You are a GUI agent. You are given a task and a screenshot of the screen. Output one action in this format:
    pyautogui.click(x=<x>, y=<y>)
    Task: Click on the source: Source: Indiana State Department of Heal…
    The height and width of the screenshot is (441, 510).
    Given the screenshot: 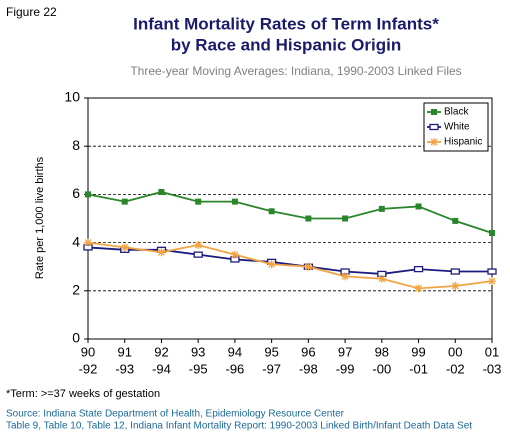 What is the action you would take?
    pyautogui.click(x=175, y=414)
    